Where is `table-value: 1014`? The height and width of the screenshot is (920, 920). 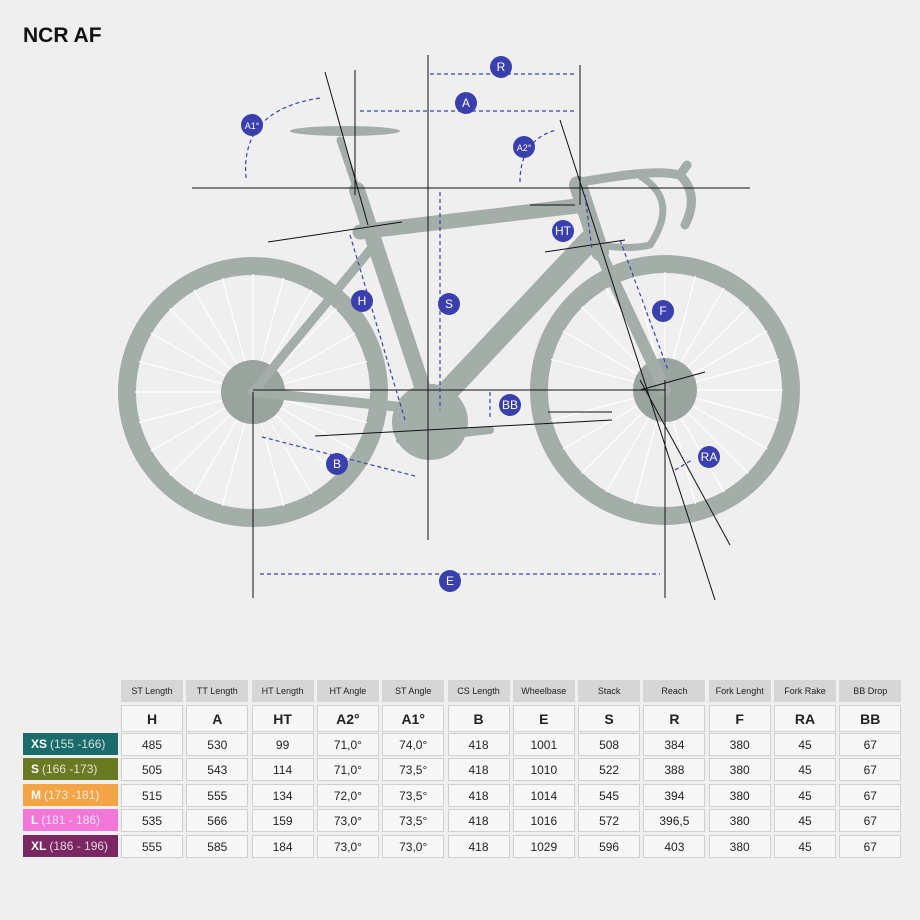 table-value: 1014 is located at coordinates (543, 795).